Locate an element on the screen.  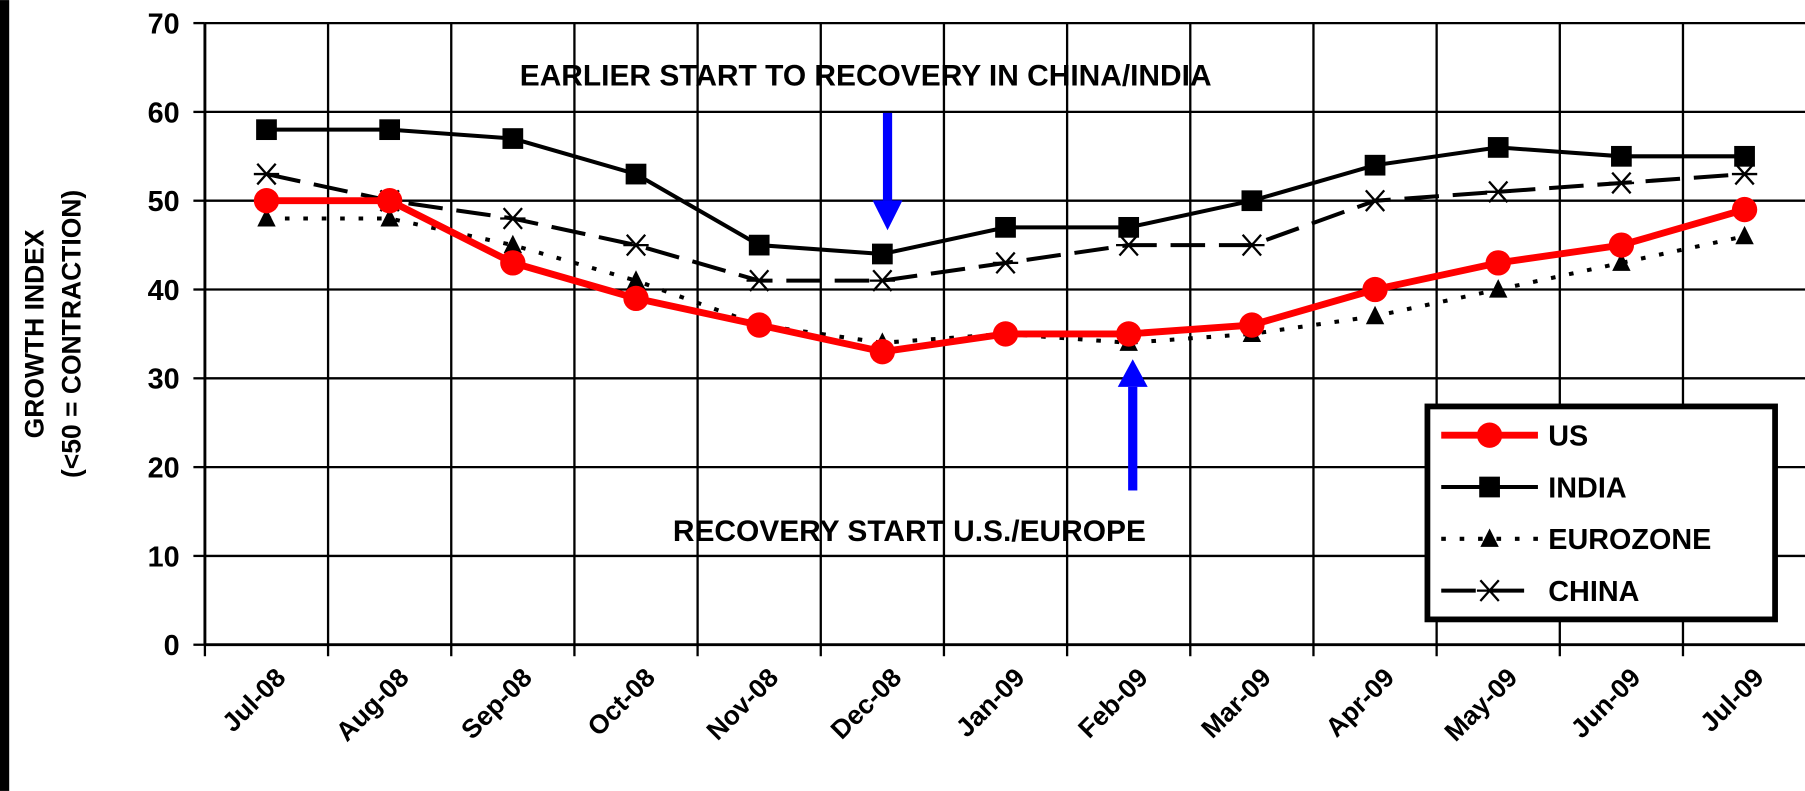
x-tick-label: Apr-09 is located at coordinates (1360, 702).